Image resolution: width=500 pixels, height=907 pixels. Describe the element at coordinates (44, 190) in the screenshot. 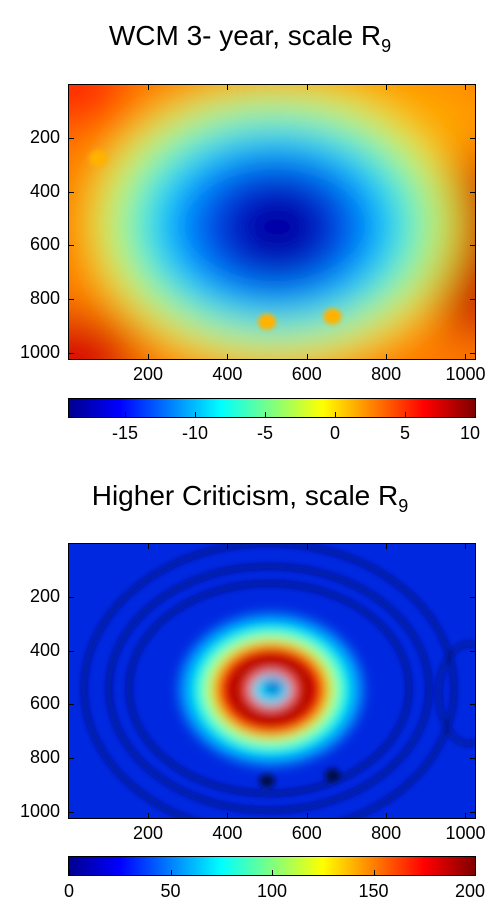

I see `chart-1-ytick-400: 400` at that location.